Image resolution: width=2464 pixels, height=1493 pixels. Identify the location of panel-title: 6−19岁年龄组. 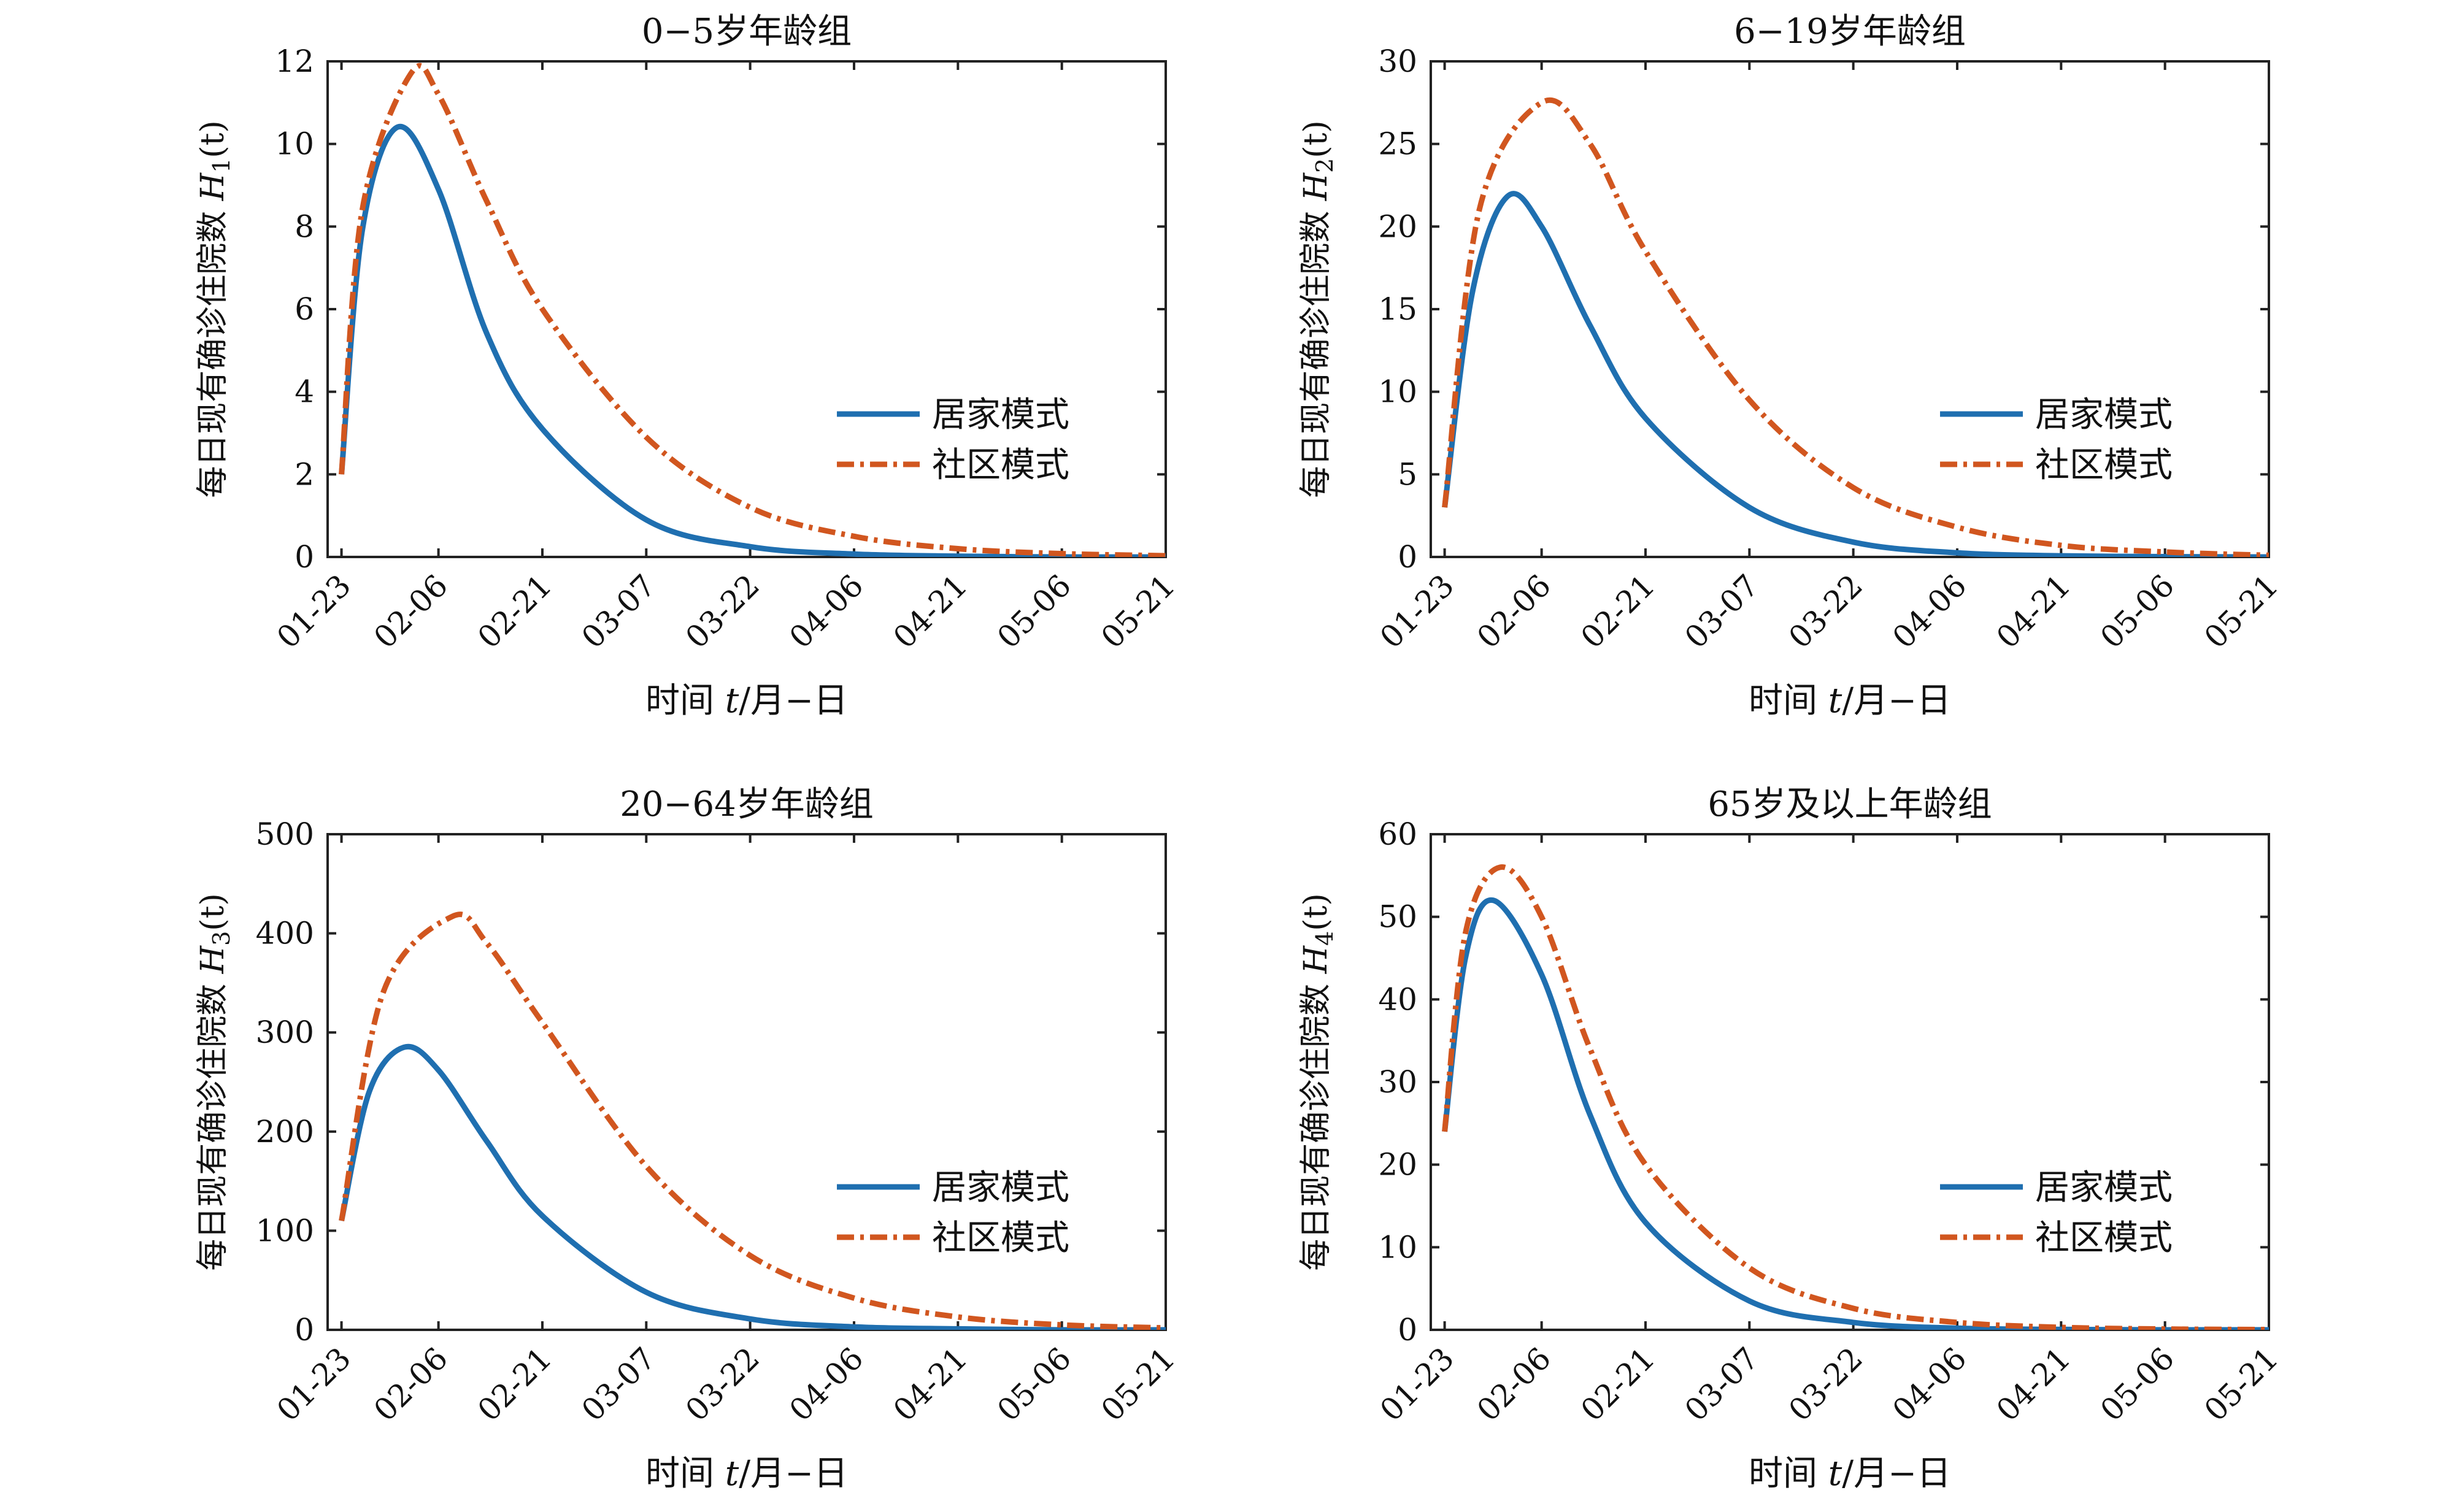
(1850, 32).